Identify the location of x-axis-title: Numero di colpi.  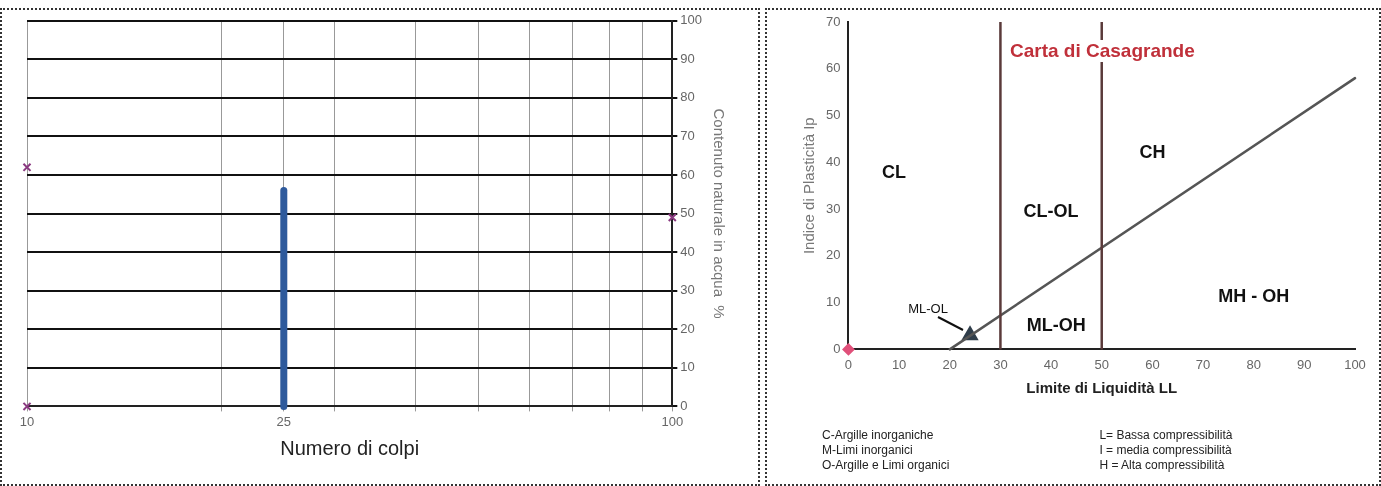
(350, 447).